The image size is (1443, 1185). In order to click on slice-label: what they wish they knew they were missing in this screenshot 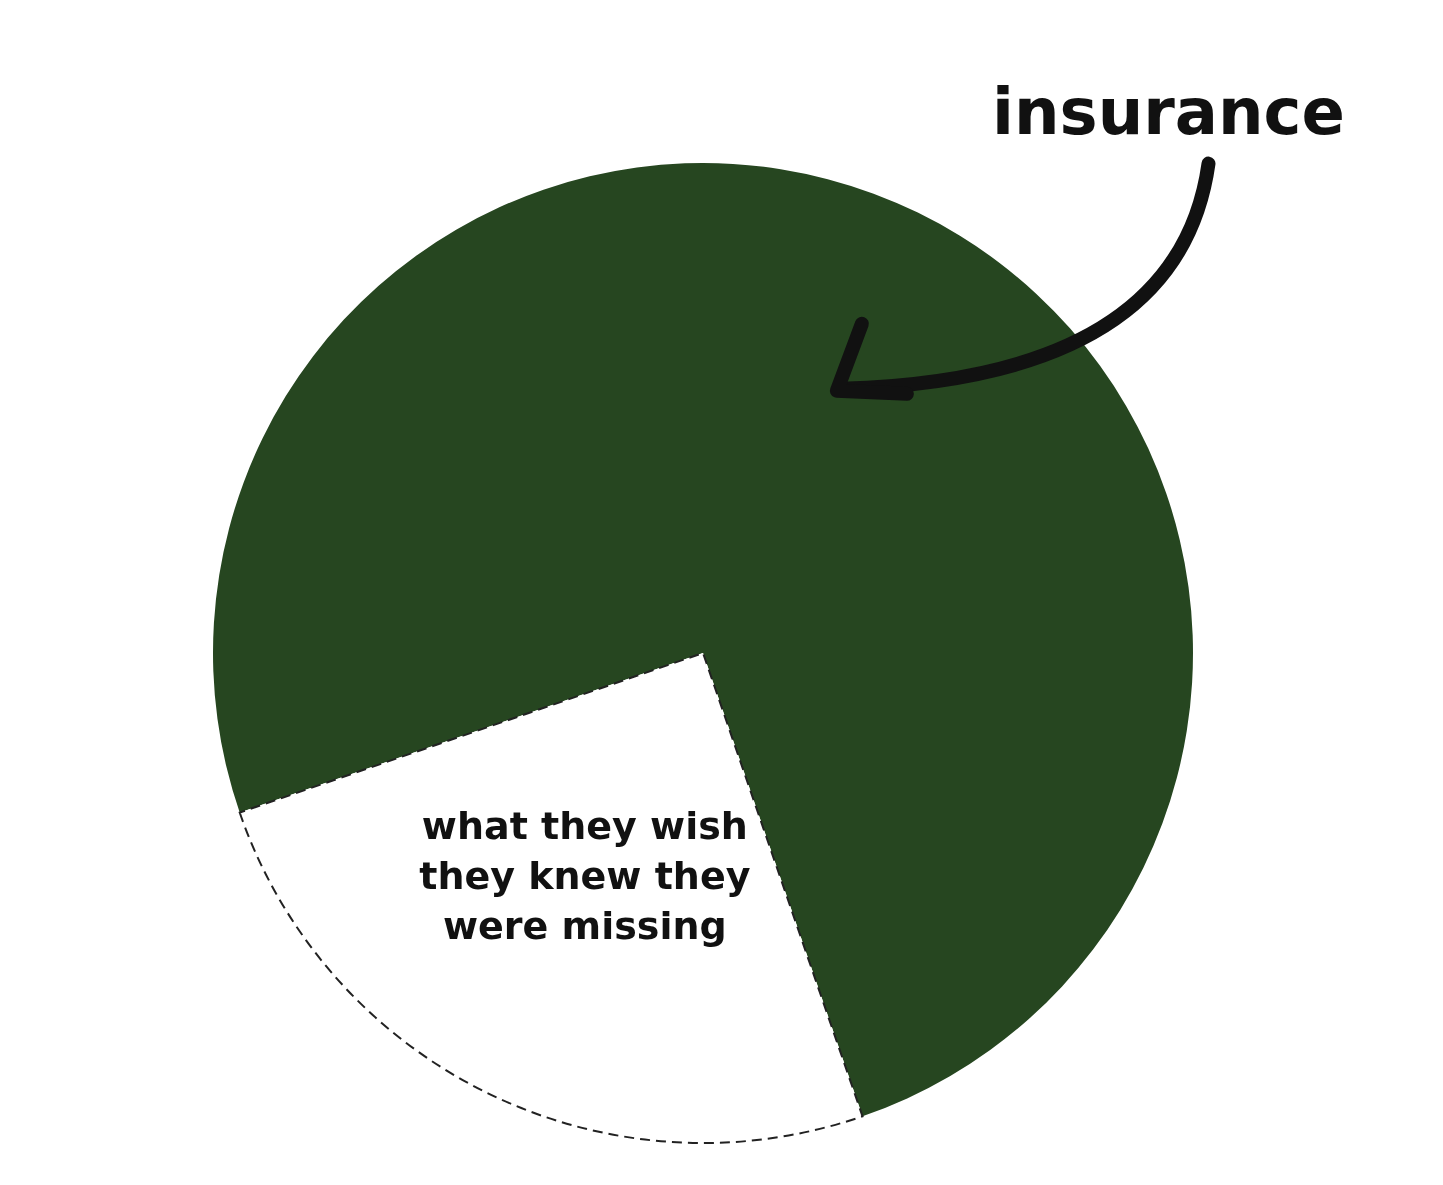, I will do `click(585, 876)`.